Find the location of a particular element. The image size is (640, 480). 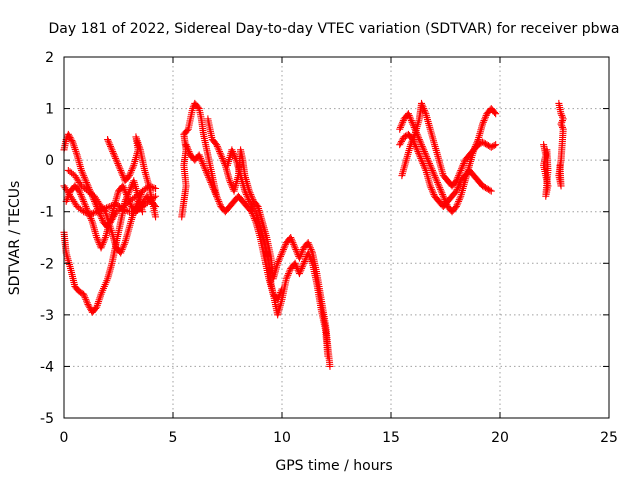

y-tick-label: -2 is located at coordinates (47, 264).